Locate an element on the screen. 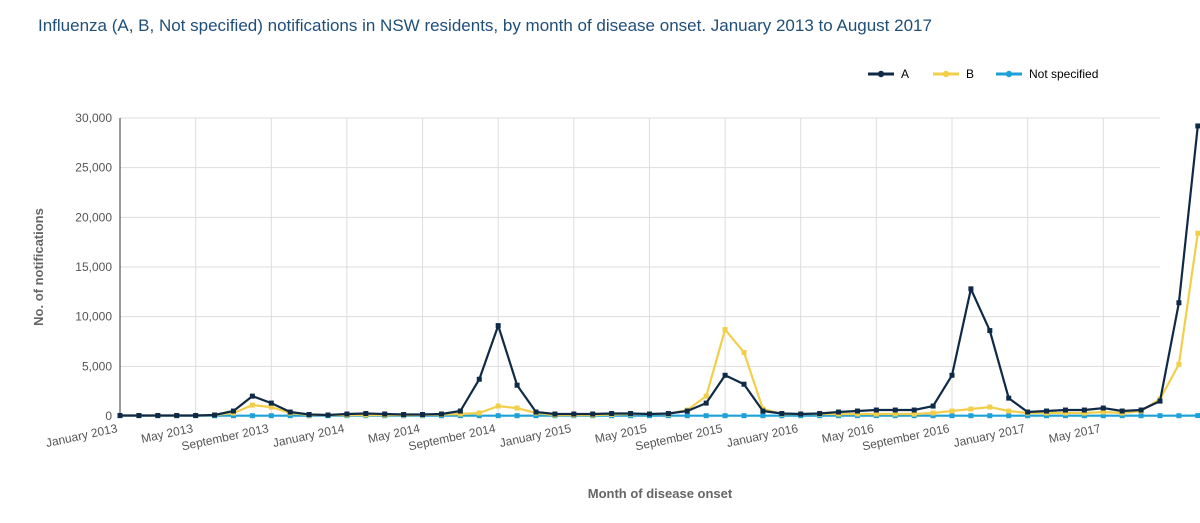 The image size is (1200, 523). legend-item: A is located at coordinates (888, 74).